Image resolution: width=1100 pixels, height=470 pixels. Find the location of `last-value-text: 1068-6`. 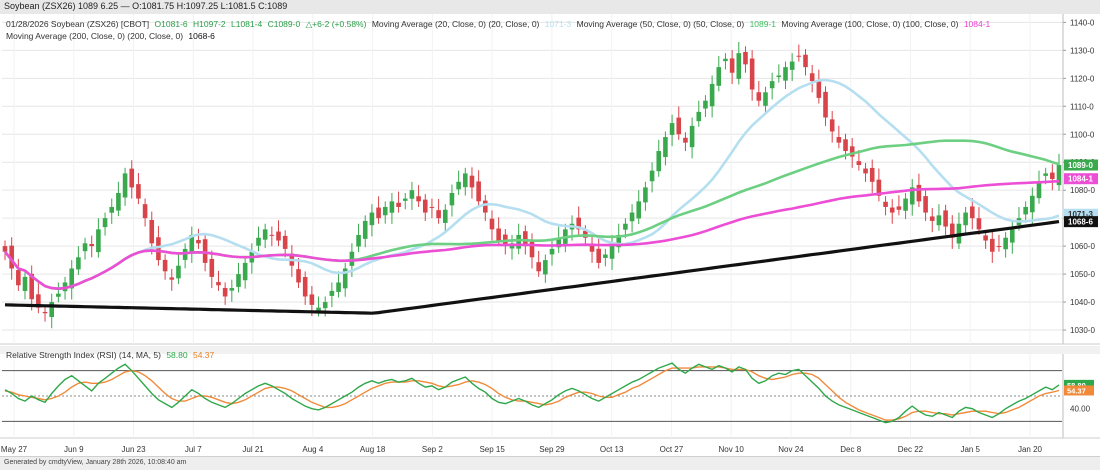

last-value-text: 1068-6 is located at coordinates (1080, 222).